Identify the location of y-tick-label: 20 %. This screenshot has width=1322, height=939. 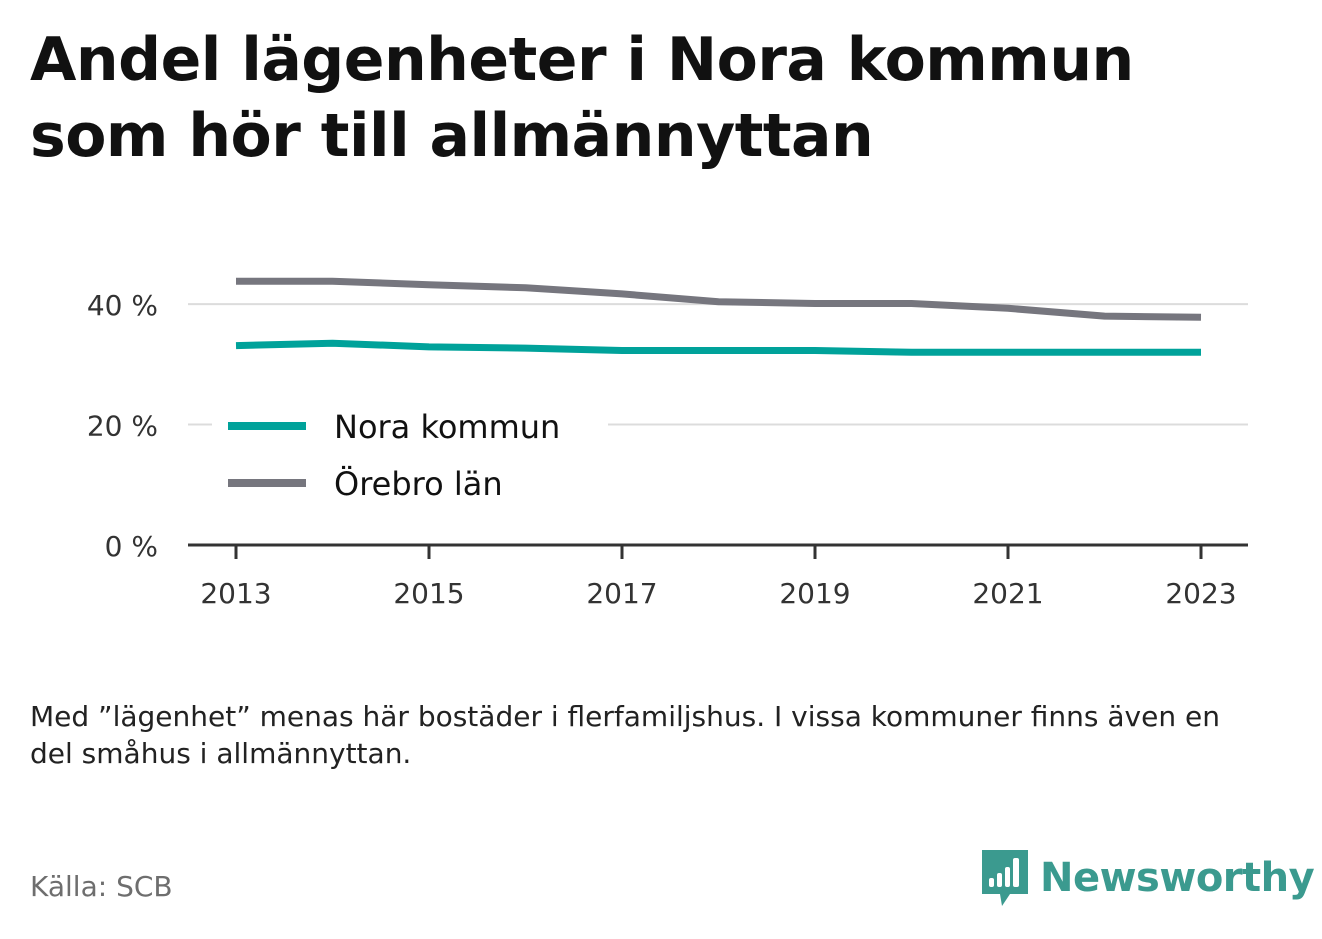
(122, 426).